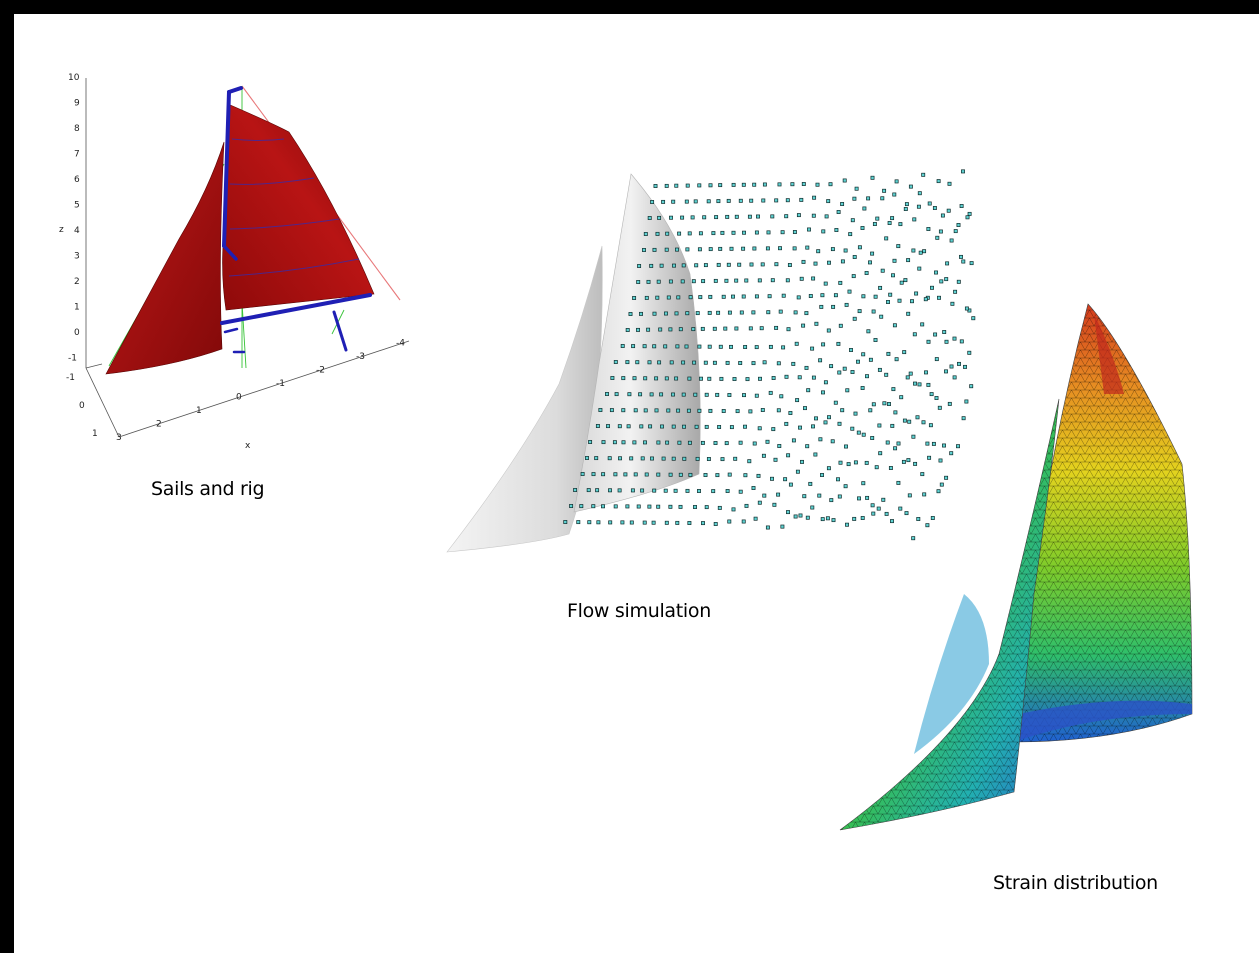 The width and height of the screenshot is (1259, 953). Describe the element at coordinates (77, 257) in the screenshot. I see `z-tick-label: 3` at that location.